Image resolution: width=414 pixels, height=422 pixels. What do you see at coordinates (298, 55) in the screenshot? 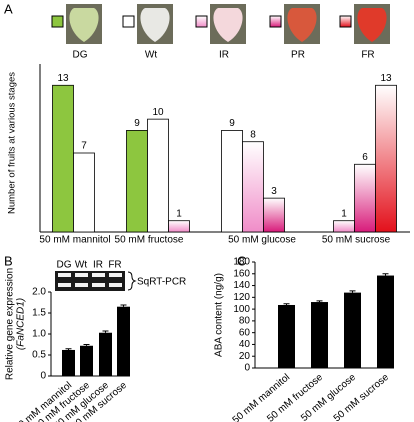
I see `legend-label: PR` at bounding box center [298, 55].